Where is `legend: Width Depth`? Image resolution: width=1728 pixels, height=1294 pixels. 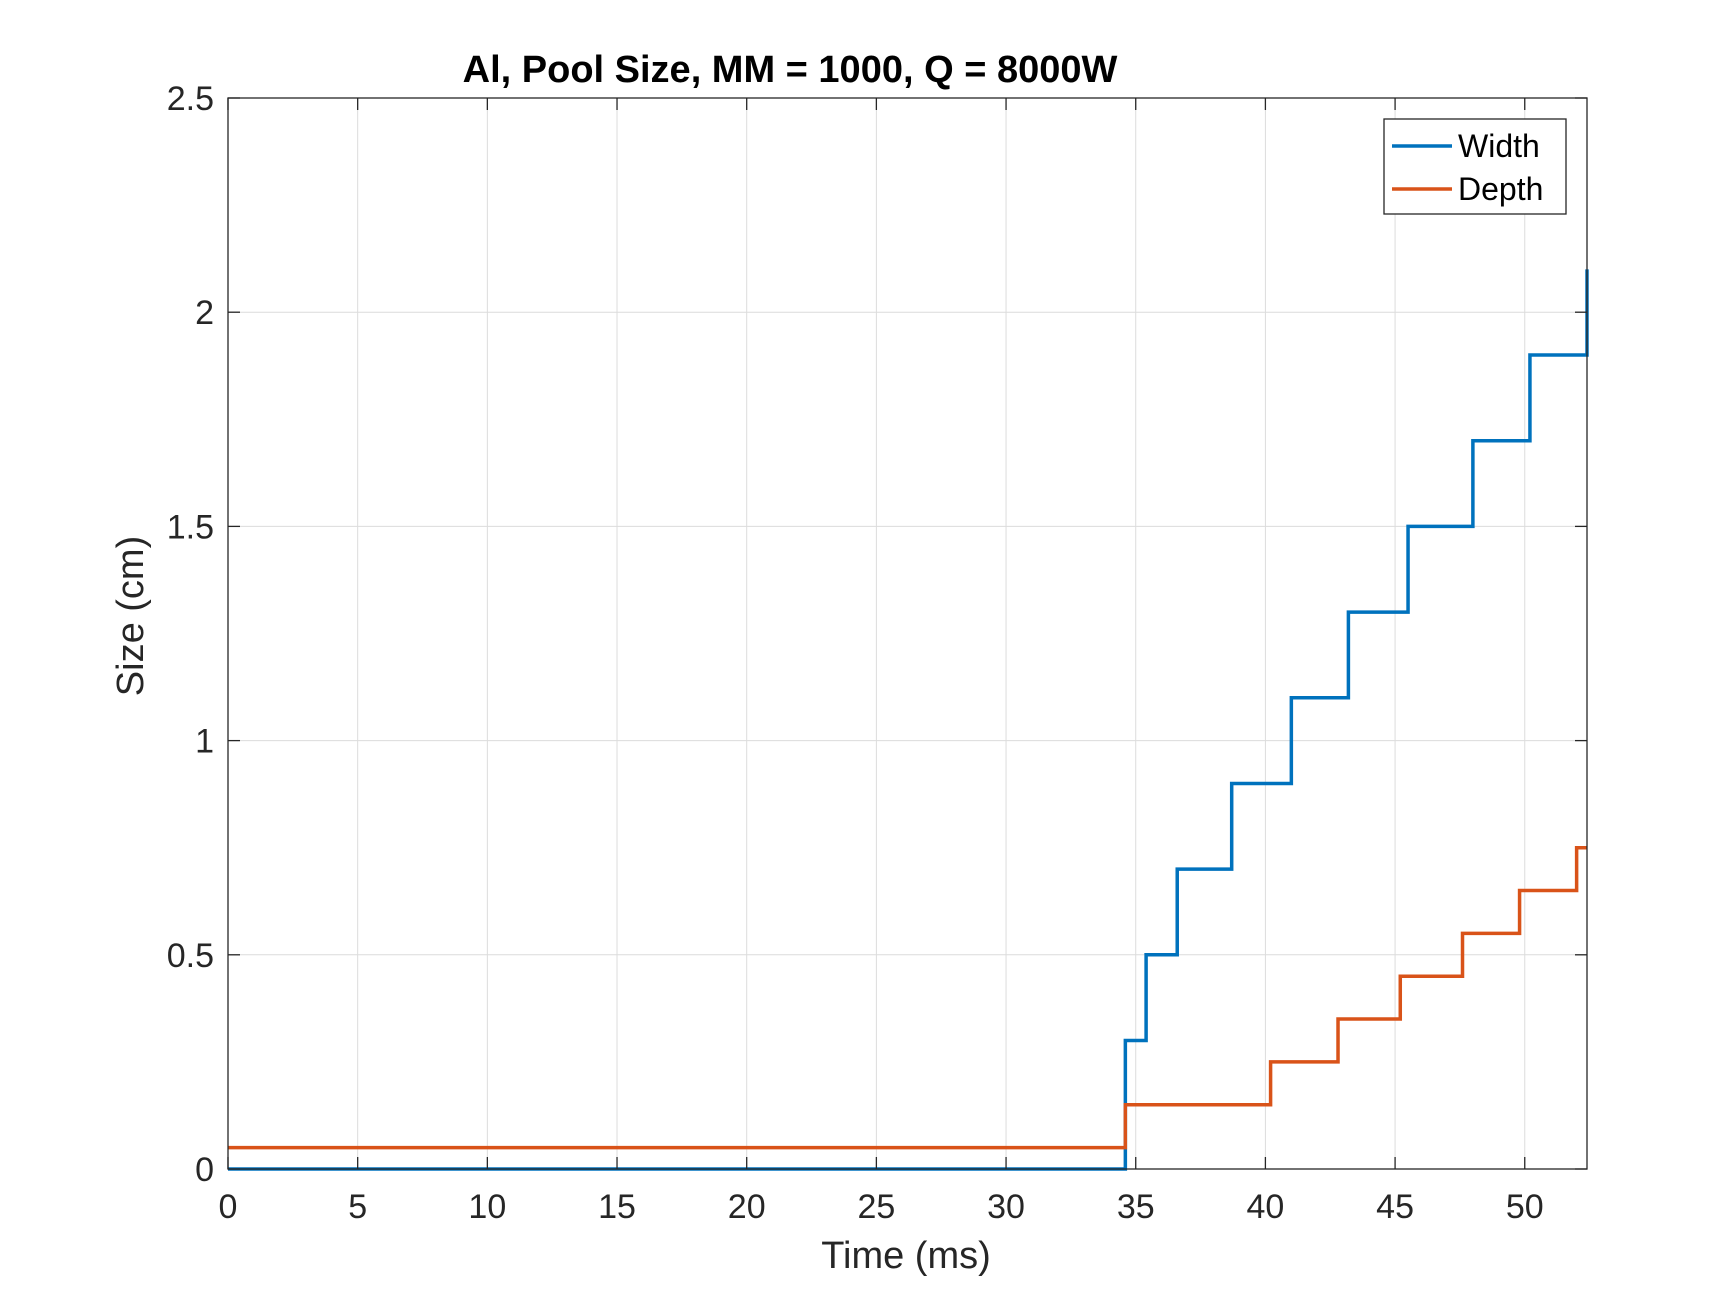
legend: Width Depth is located at coordinates (1475, 166).